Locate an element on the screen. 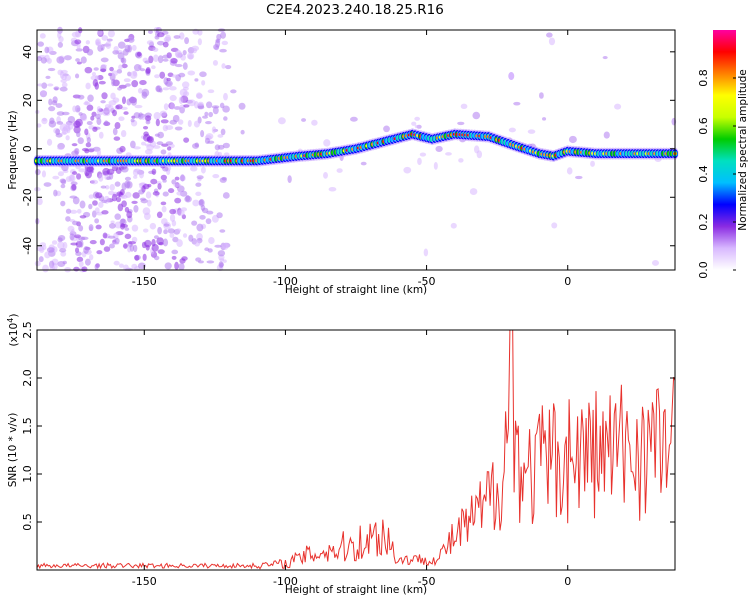  y-tick-label: 2.0 is located at coordinates (27, 378).